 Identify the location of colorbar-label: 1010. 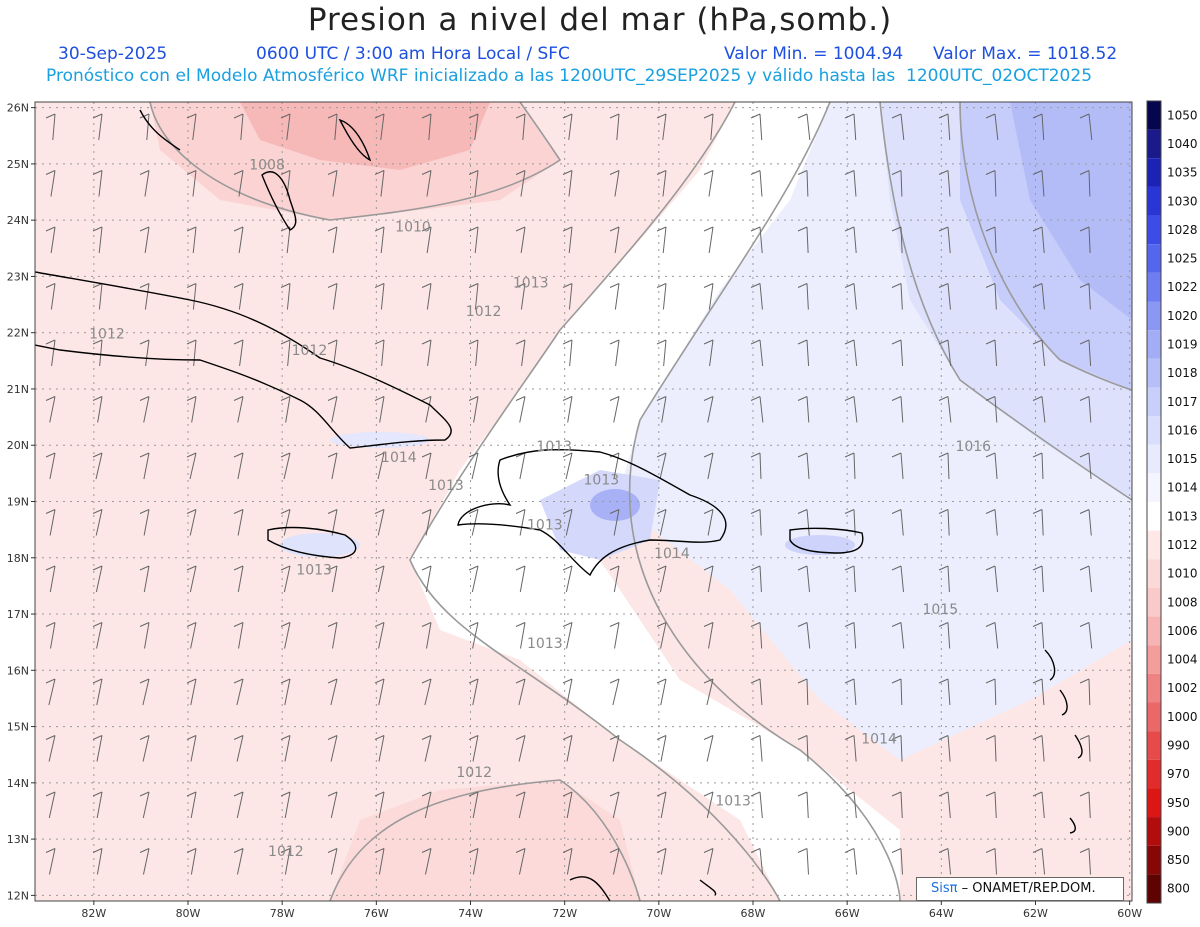
(1182, 574).